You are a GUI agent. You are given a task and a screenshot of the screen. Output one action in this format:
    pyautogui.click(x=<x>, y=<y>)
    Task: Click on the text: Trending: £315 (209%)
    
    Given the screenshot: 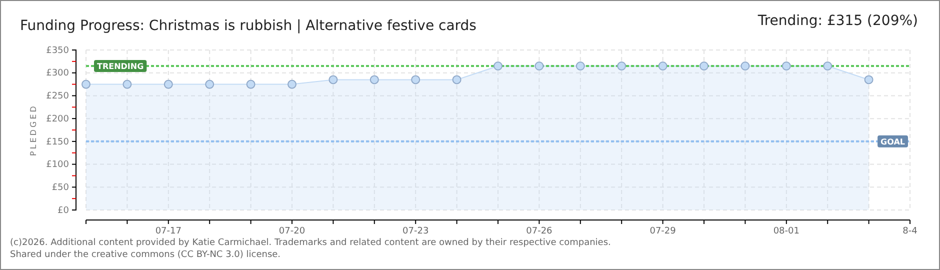 What is the action you would take?
    pyautogui.click(x=837, y=21)
    